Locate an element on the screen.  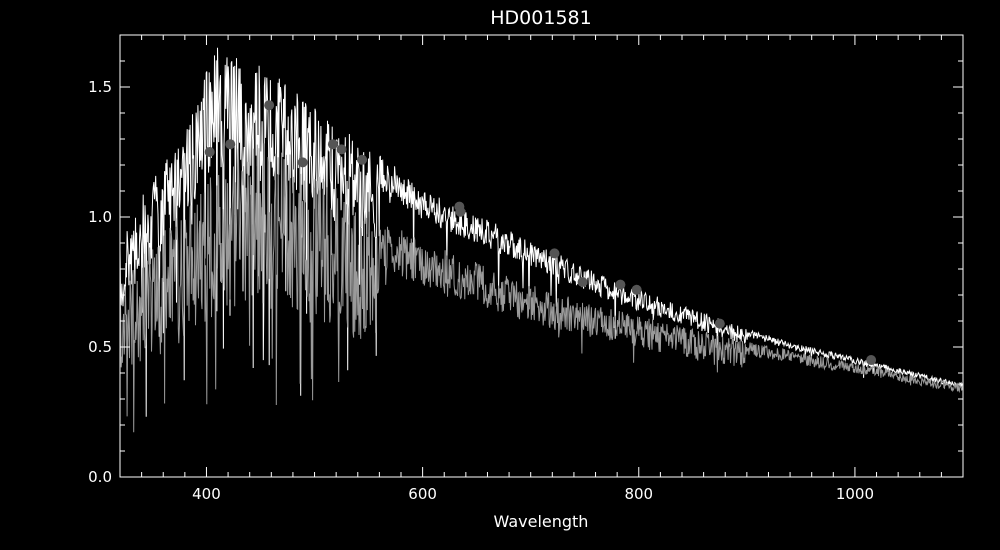
x-tick-label: 800 is located at coordinates (638, 494).